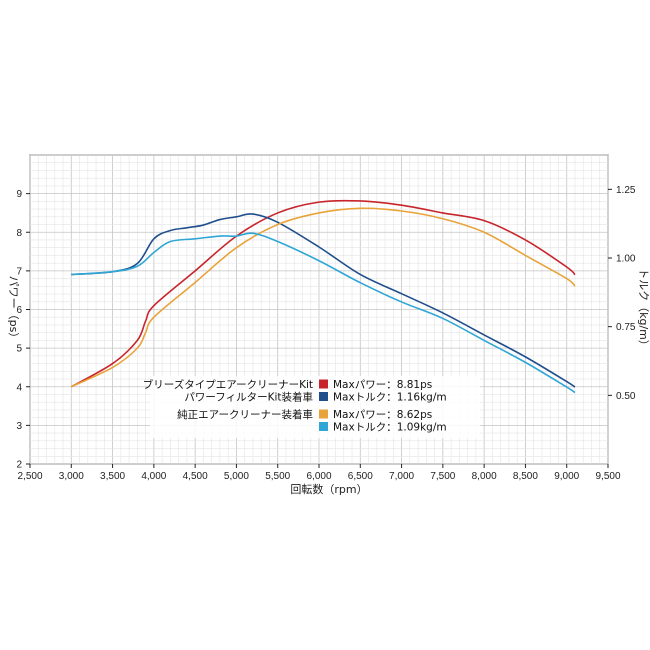  Describe the element at coordinates (19, 194) in the screenshot. I see `y-left-tick-label: 9` at that location.